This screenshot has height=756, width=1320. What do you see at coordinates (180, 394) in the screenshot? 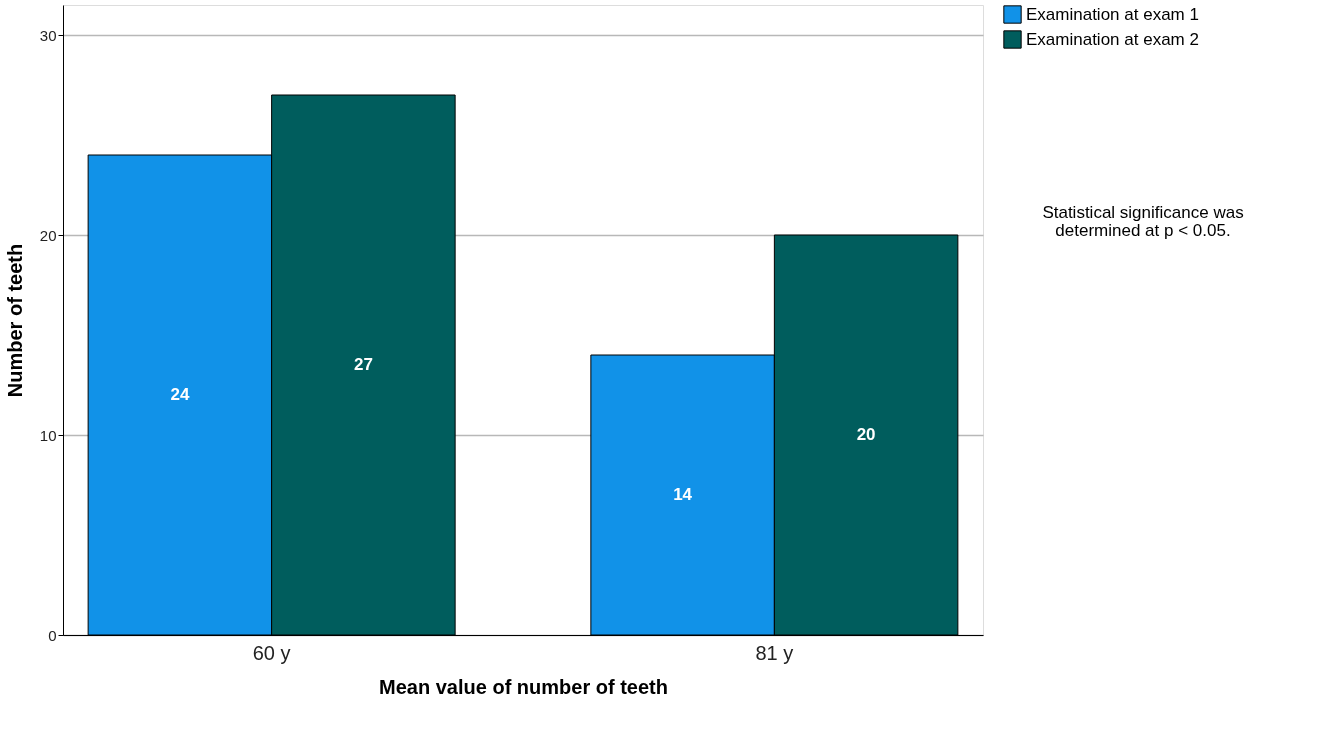
I see `data-label: 24` at bounding box center [180, 394].